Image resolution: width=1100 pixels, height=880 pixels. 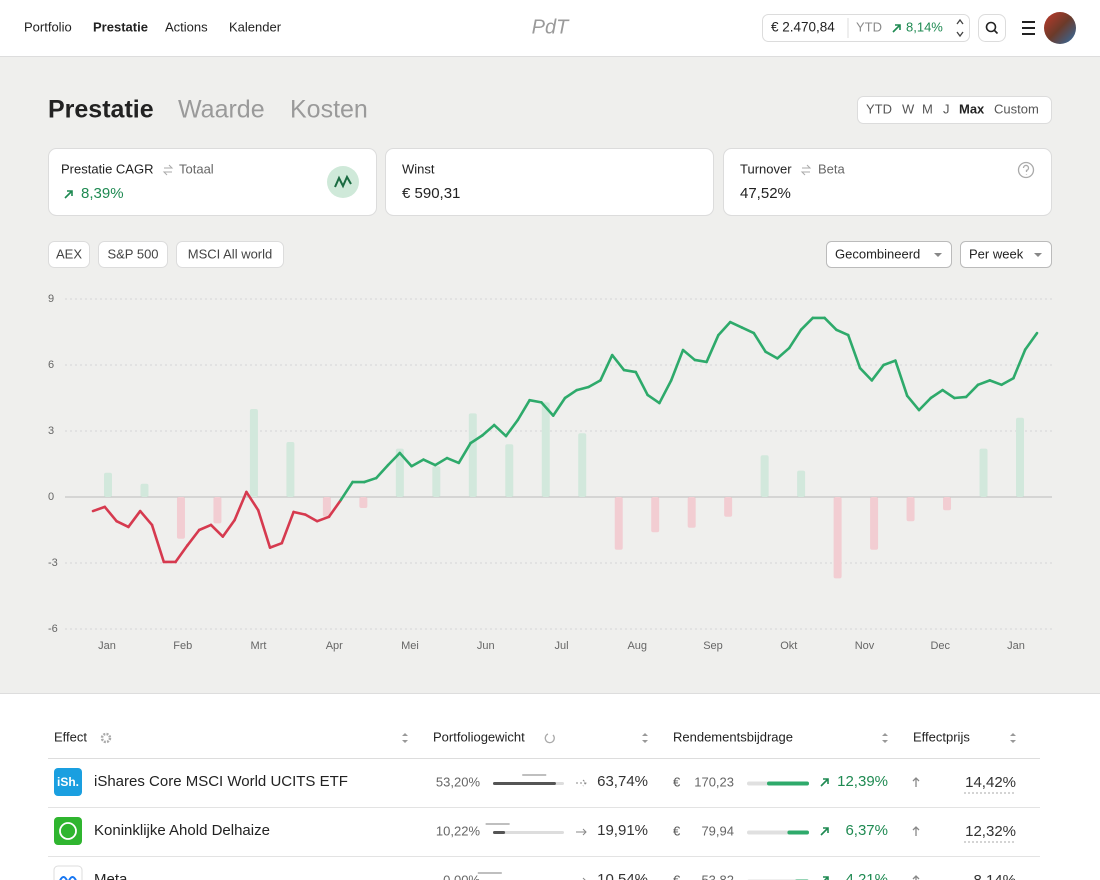 I want to click on refresh-icon, so click(x=549, y=738).